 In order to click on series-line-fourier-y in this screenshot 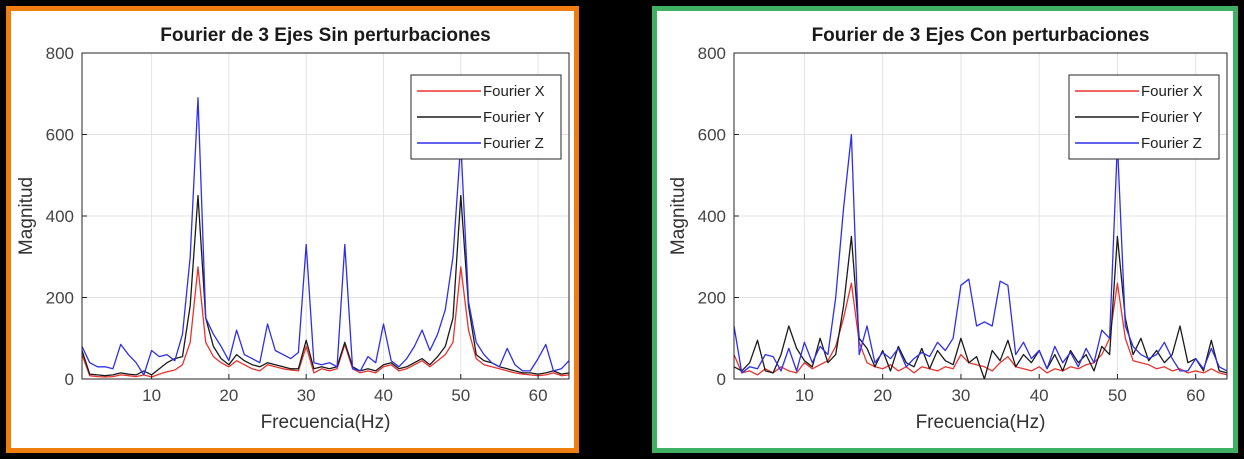, I will do `click(980, 307)`.